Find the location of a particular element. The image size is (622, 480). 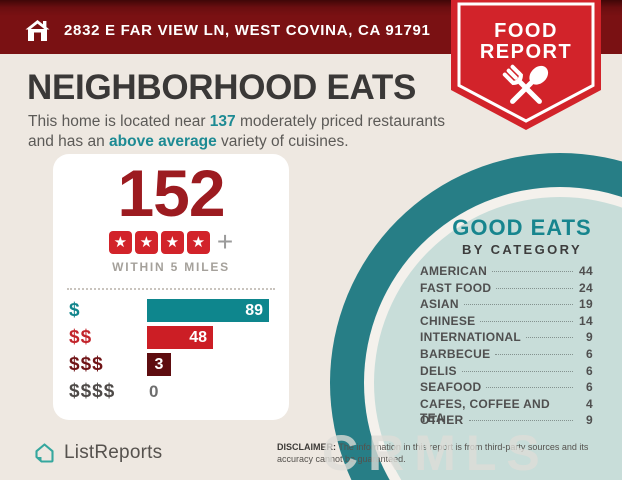

category-row: ASIAN 19 is located at coordinates (506, 305).